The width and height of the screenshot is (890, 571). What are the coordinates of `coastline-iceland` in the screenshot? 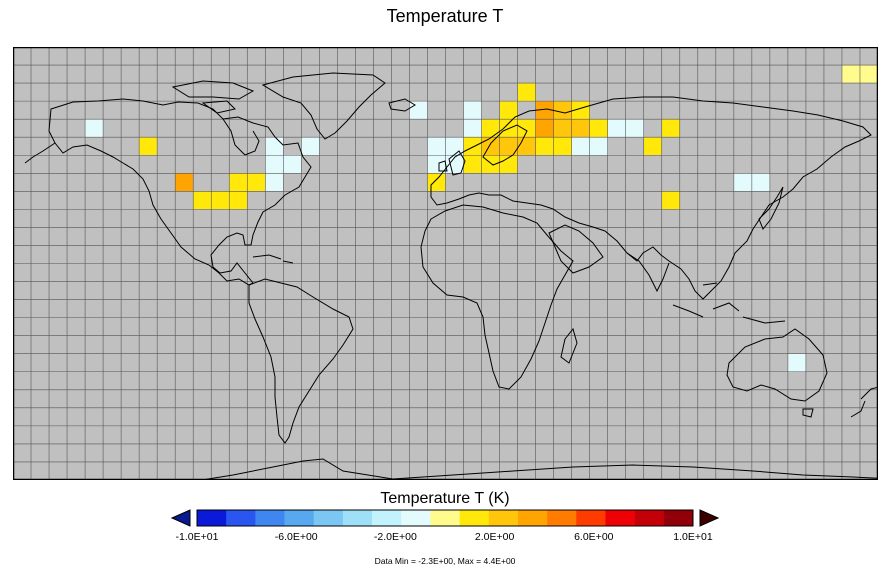 It's located at (402, 105).